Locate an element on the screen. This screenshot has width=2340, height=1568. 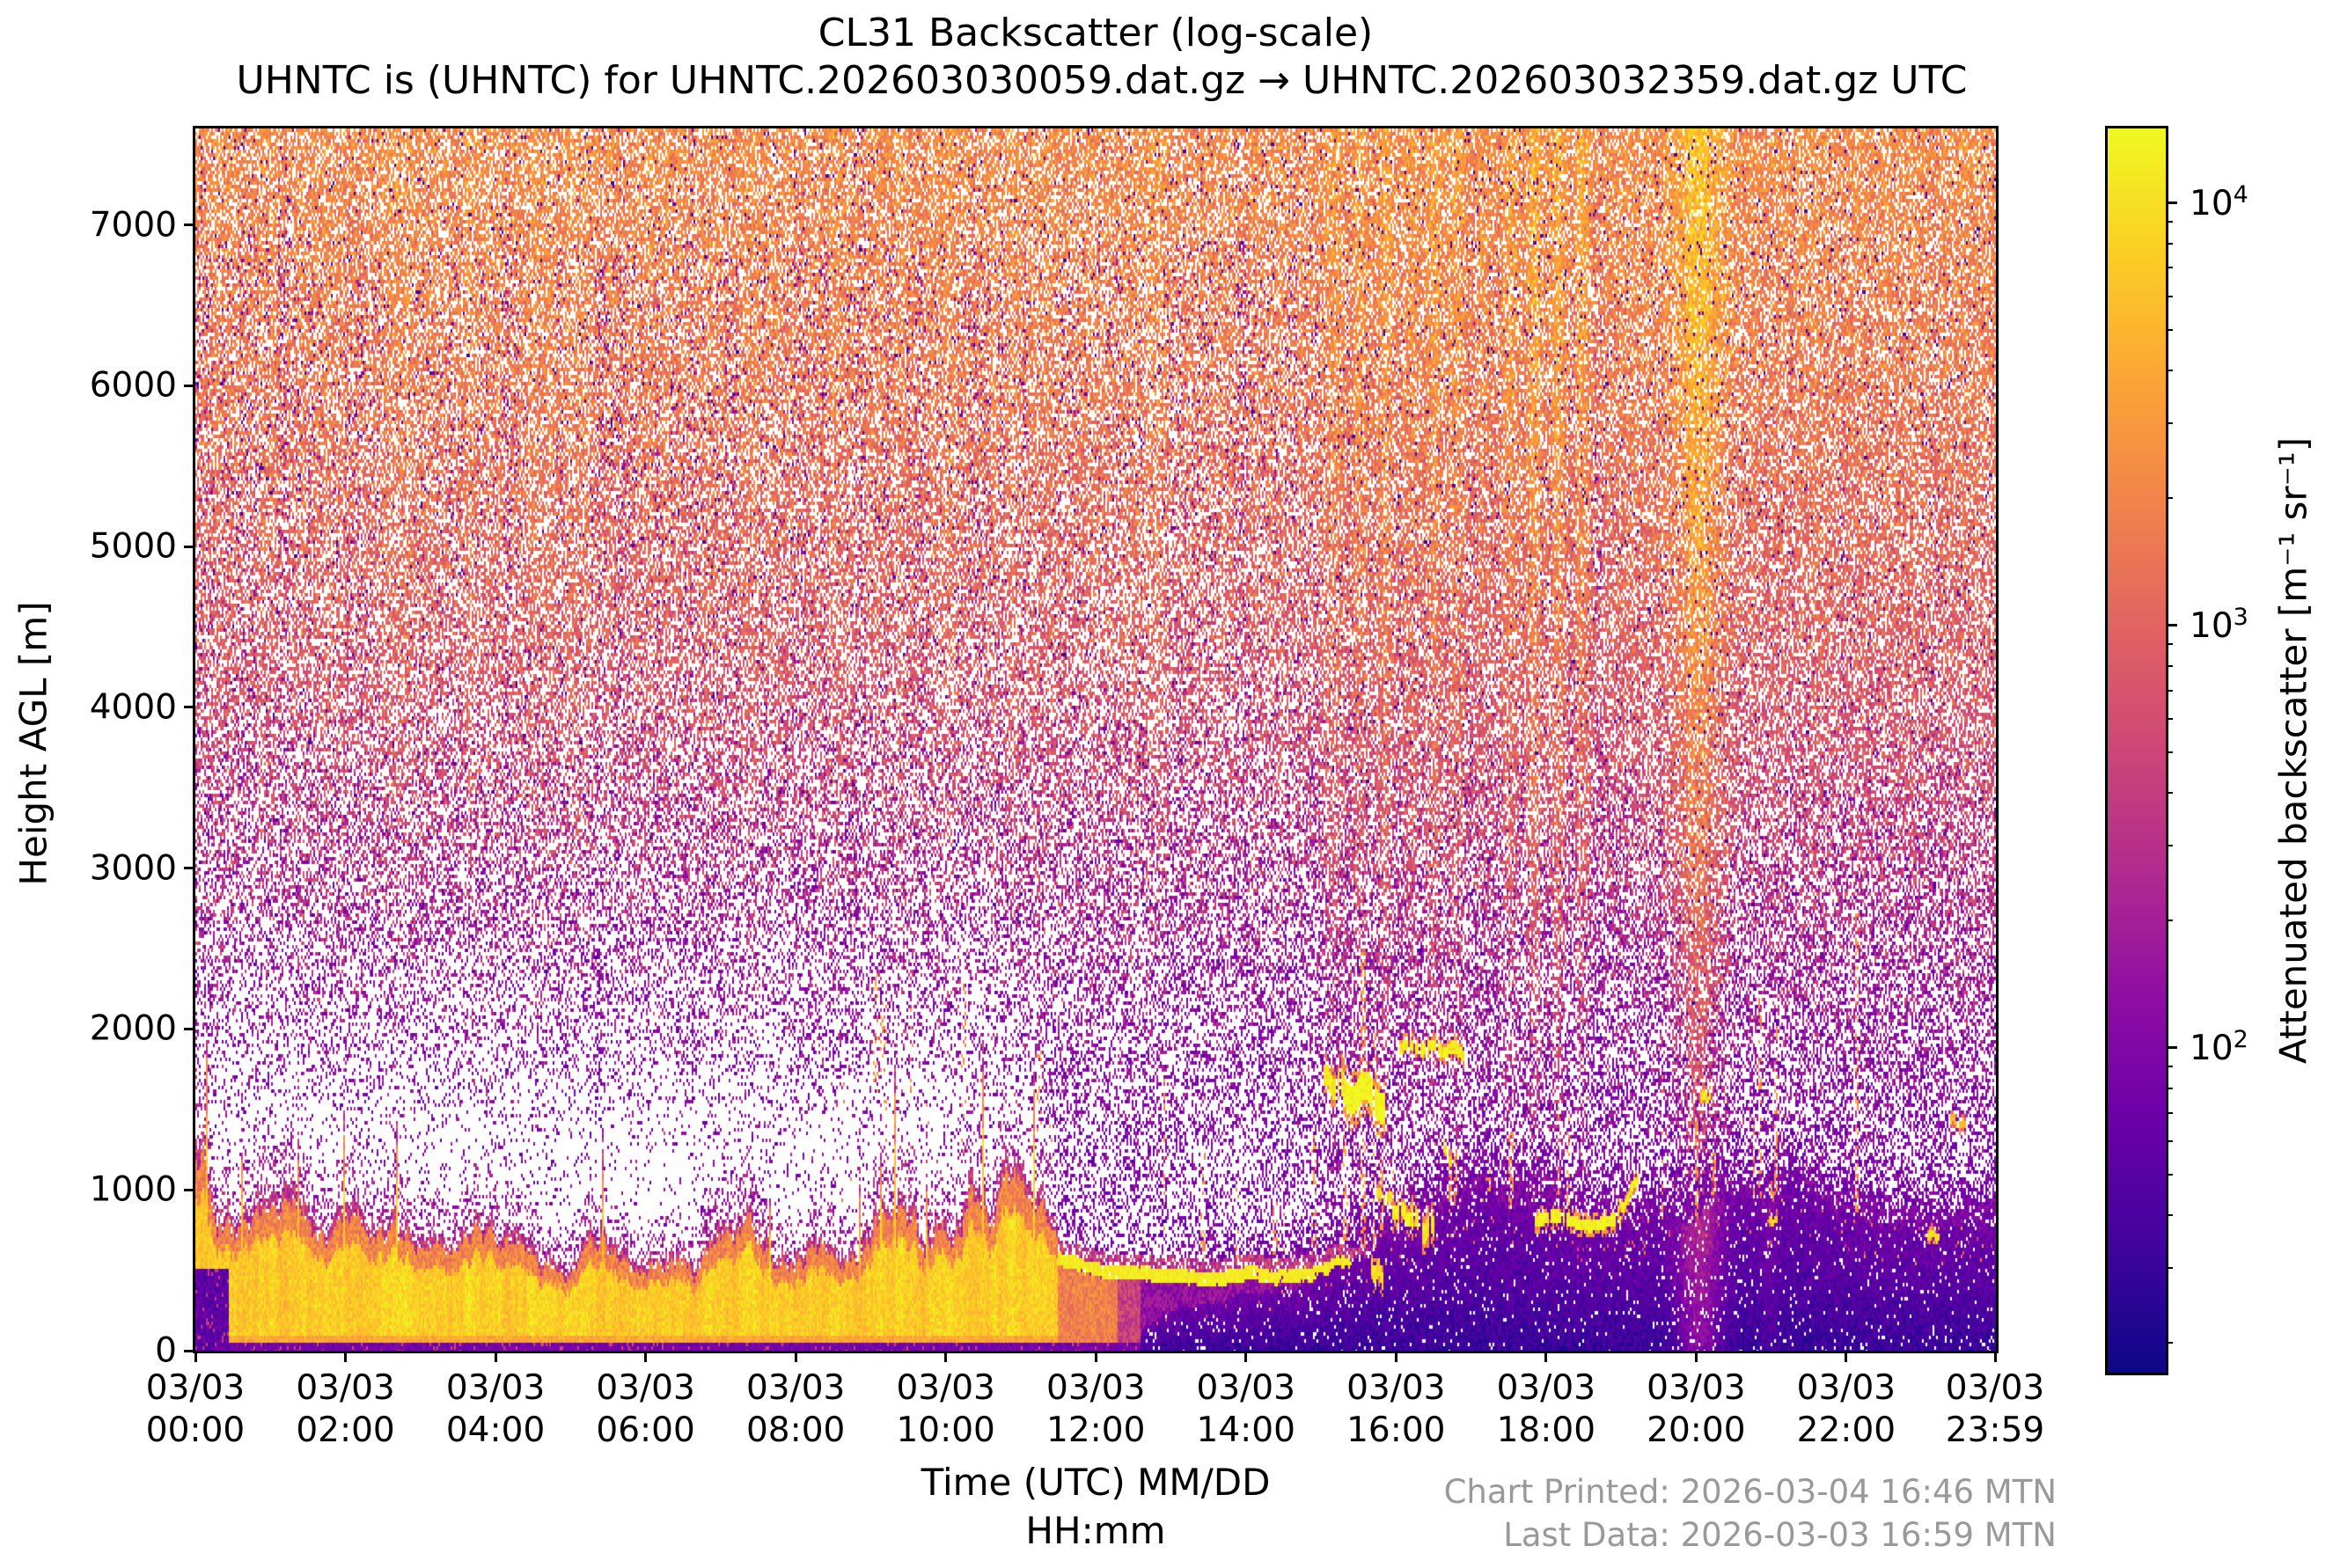
colorbar-gradient-canvas is located at coordinates (2137, 750).